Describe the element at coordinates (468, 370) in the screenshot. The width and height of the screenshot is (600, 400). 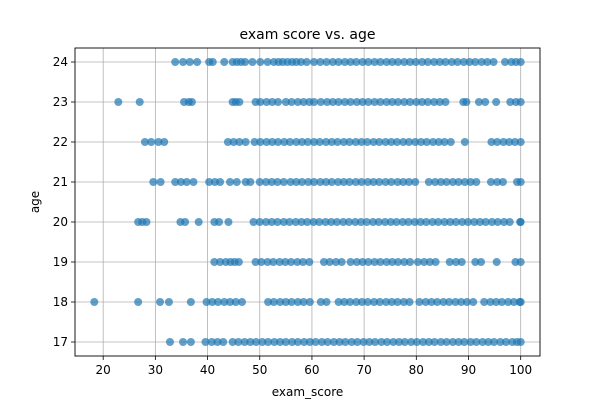
I see `x-tick-label: 90` at that location.